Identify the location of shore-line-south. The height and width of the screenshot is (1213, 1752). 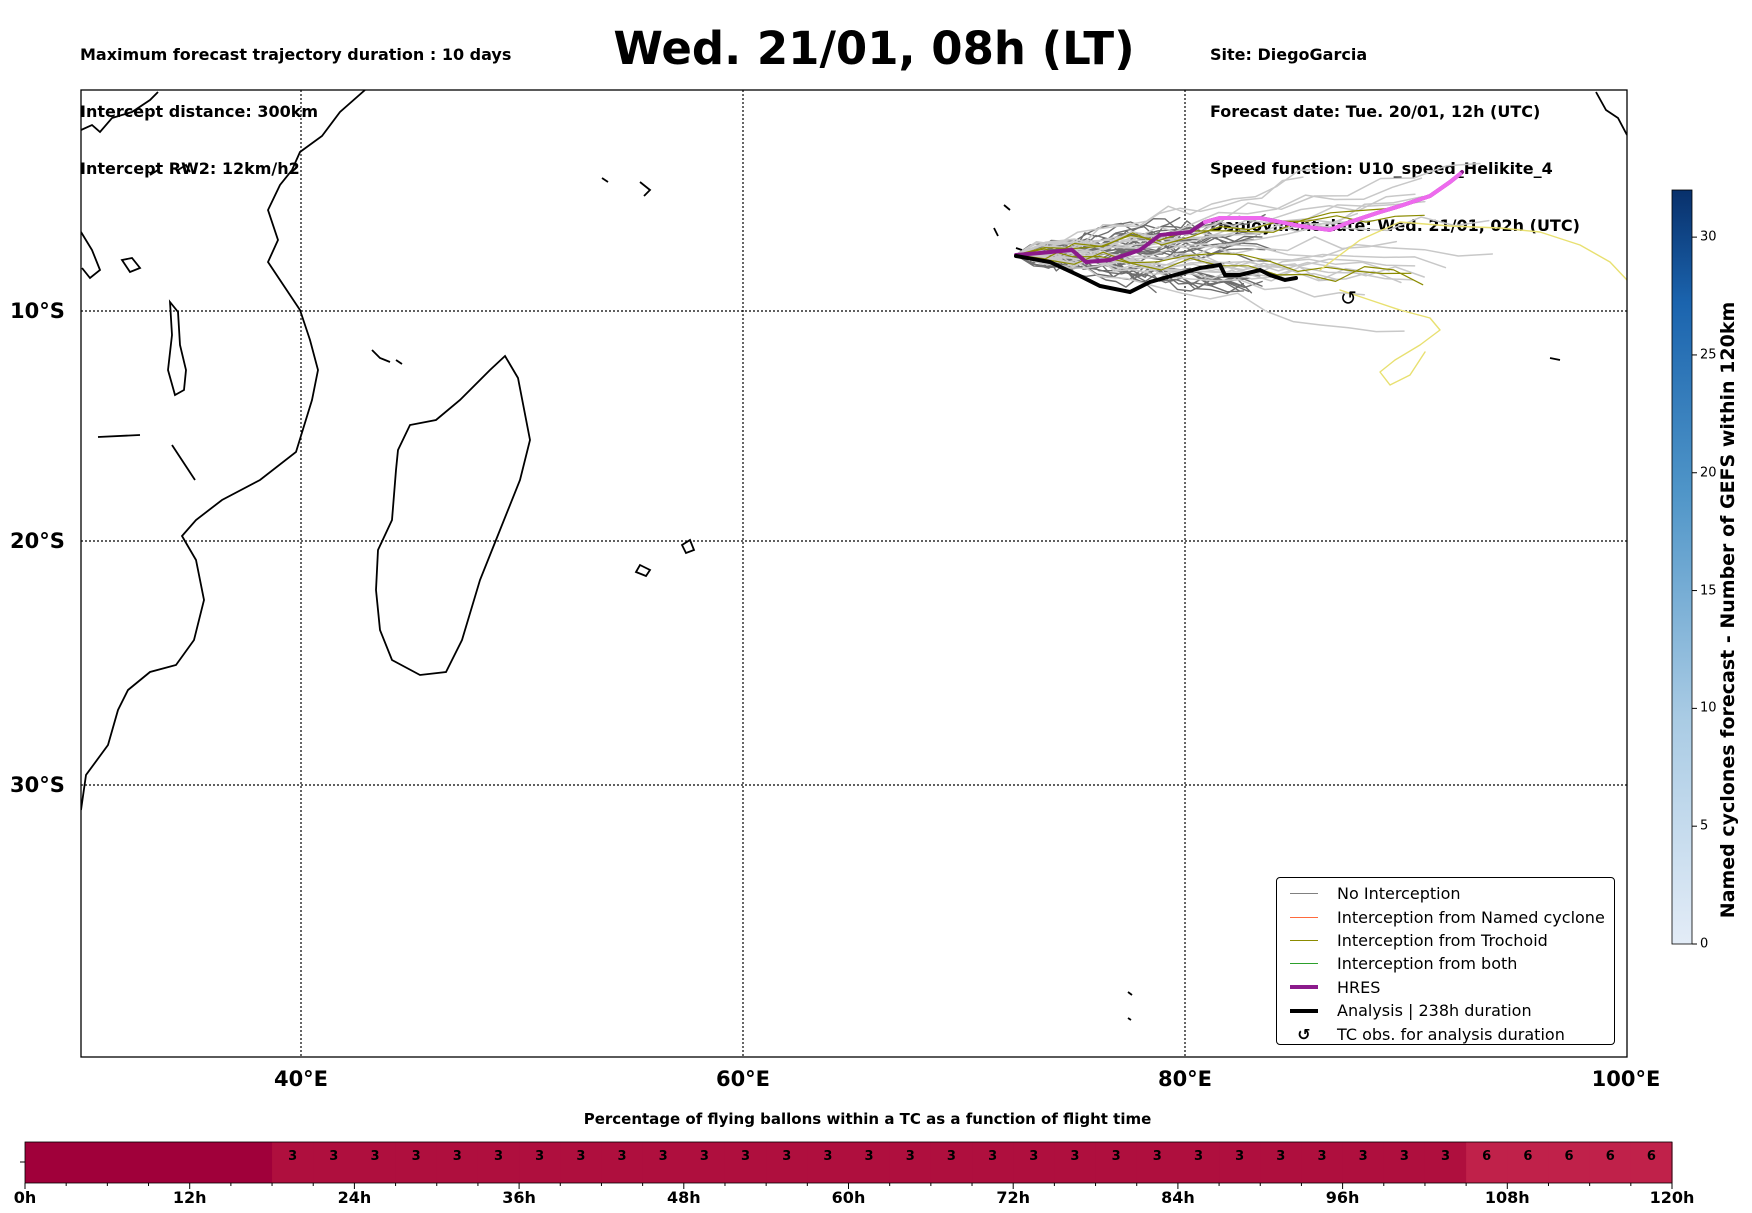
(146, 457).